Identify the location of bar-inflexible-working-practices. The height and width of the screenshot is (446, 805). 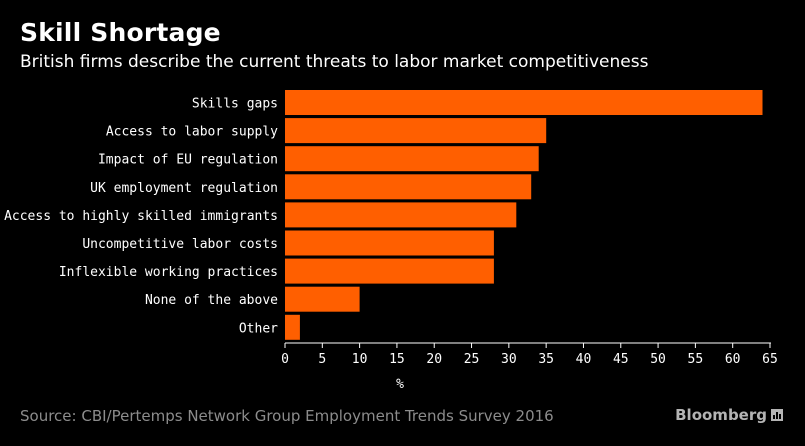
(389, 271).